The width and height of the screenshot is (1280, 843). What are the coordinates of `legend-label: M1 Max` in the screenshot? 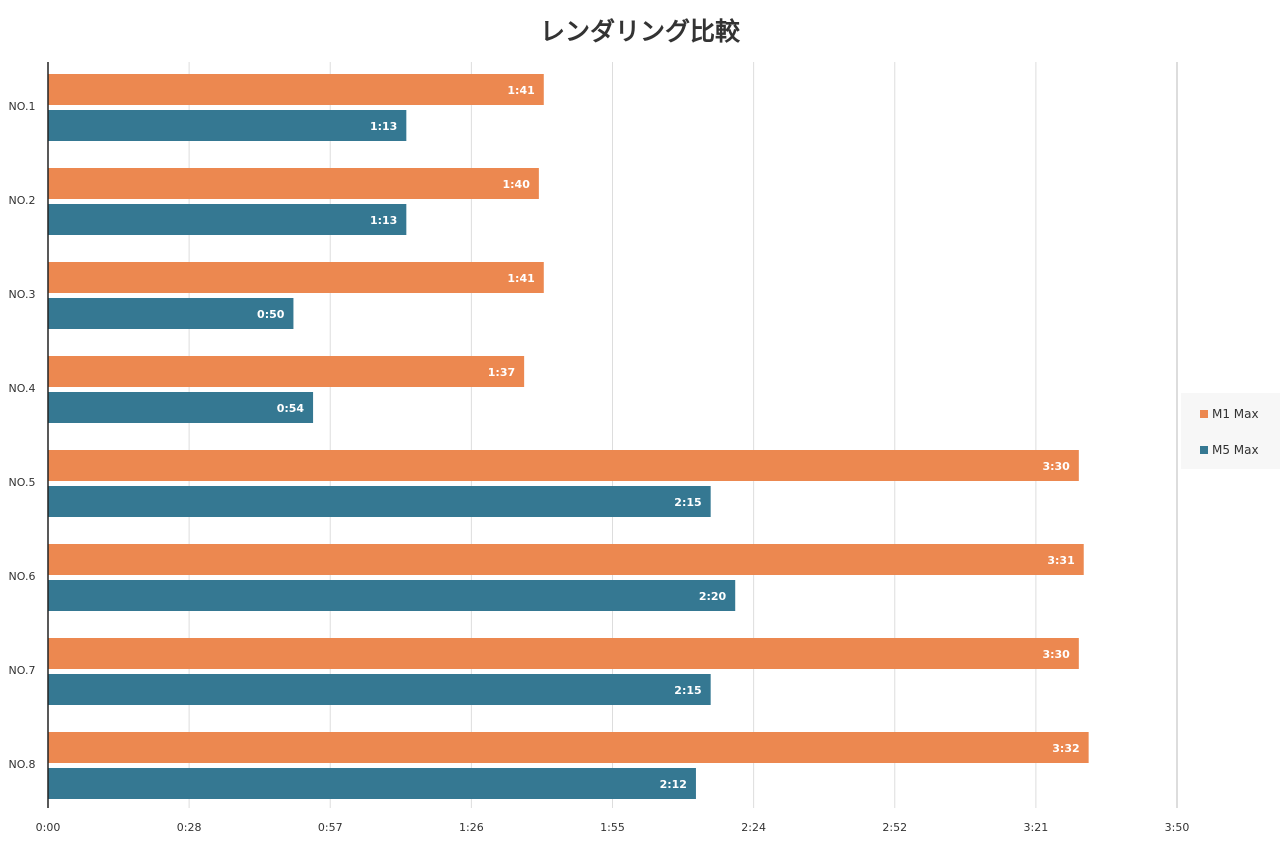 It's located at (1235, 414).